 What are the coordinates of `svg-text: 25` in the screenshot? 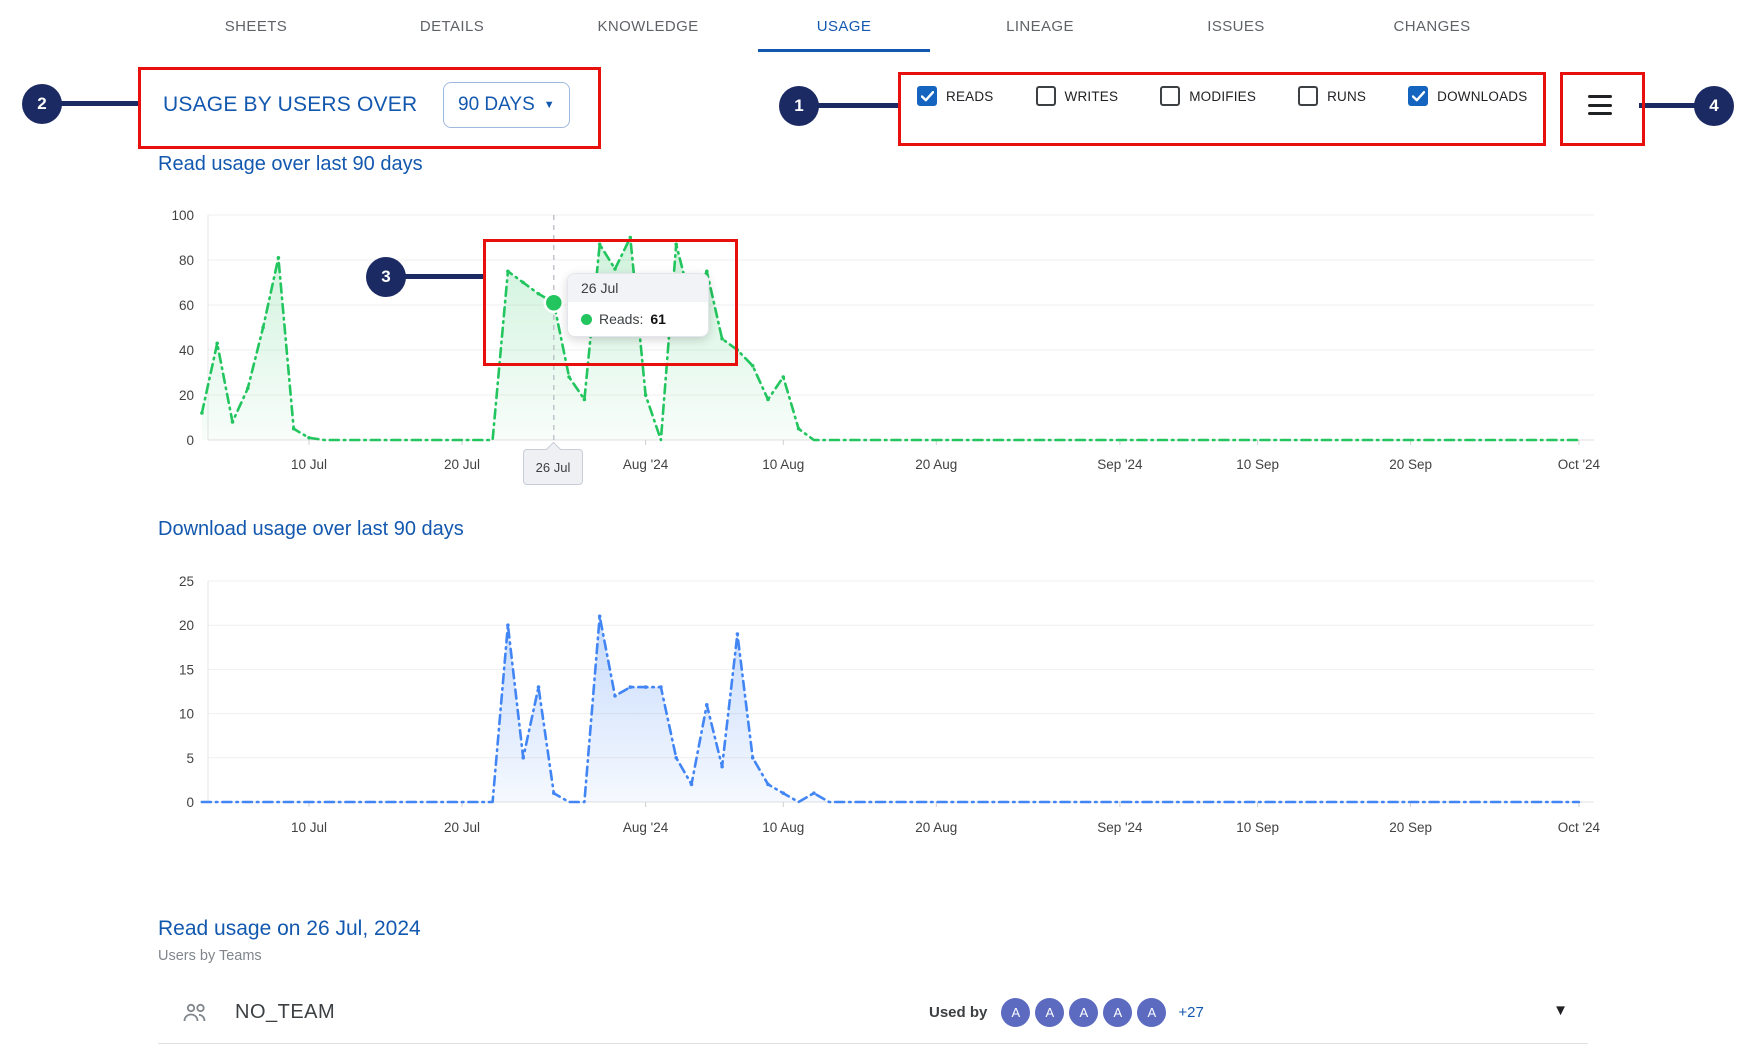 It's located at (186, 581).